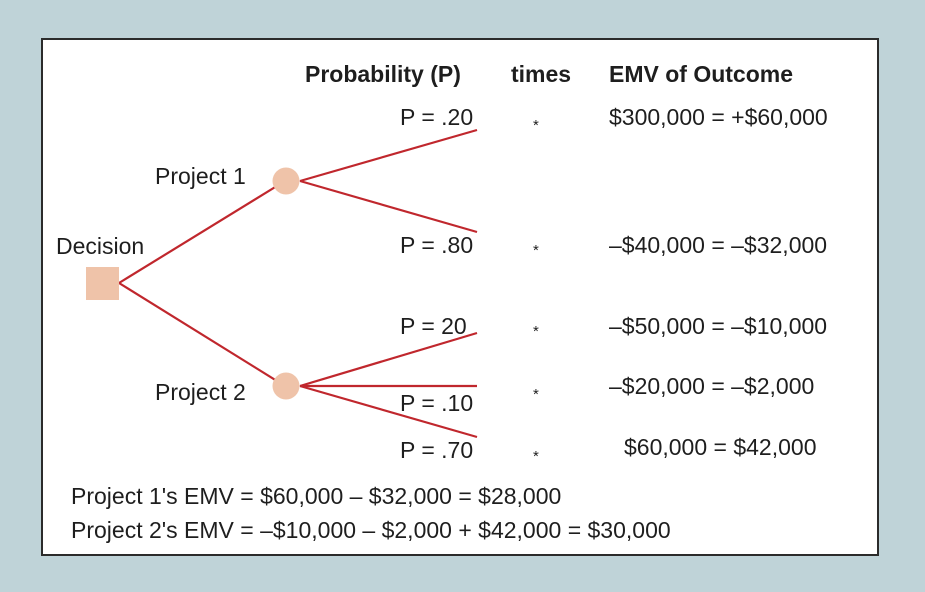 The width and height of the screenshot is (925, 592). What do you see at coordinates (536, 394) in the screenshot?
I see `outcome-4-times: *` at bounding box center [536, 394].